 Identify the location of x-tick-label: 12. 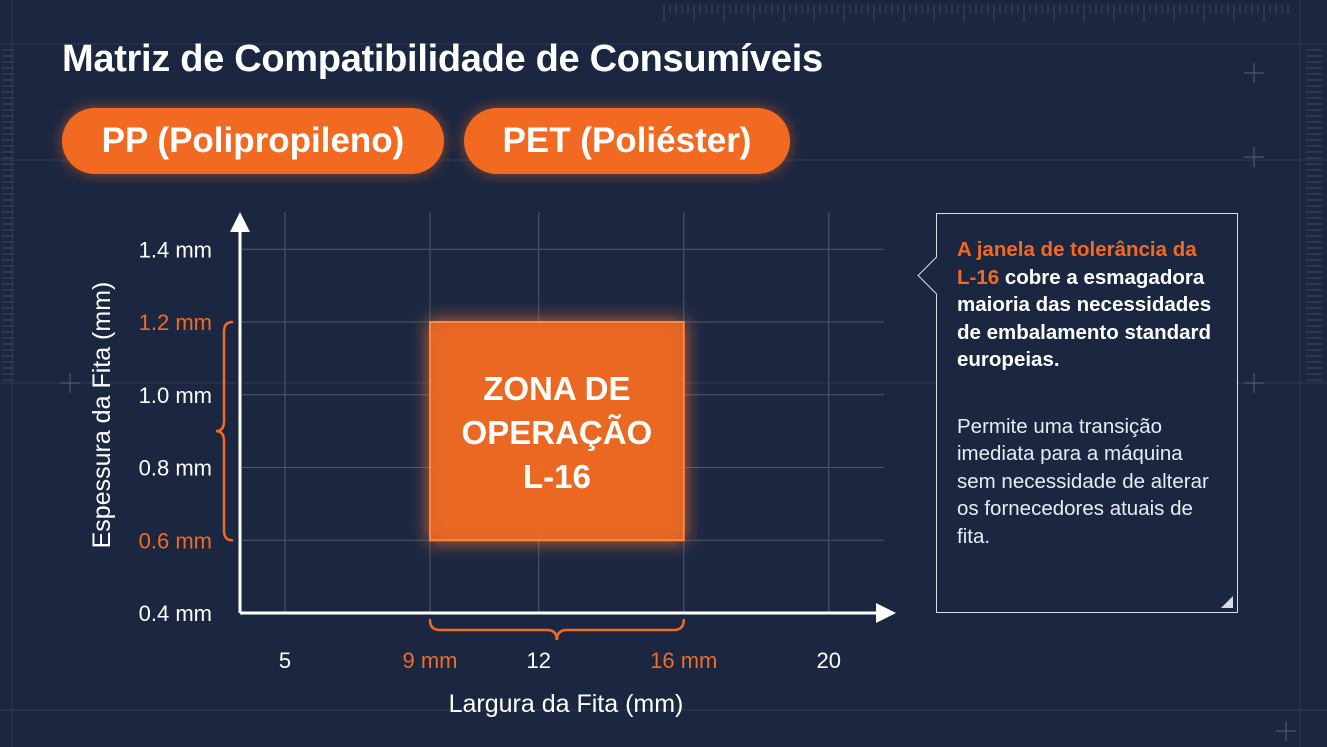
(539, 660).